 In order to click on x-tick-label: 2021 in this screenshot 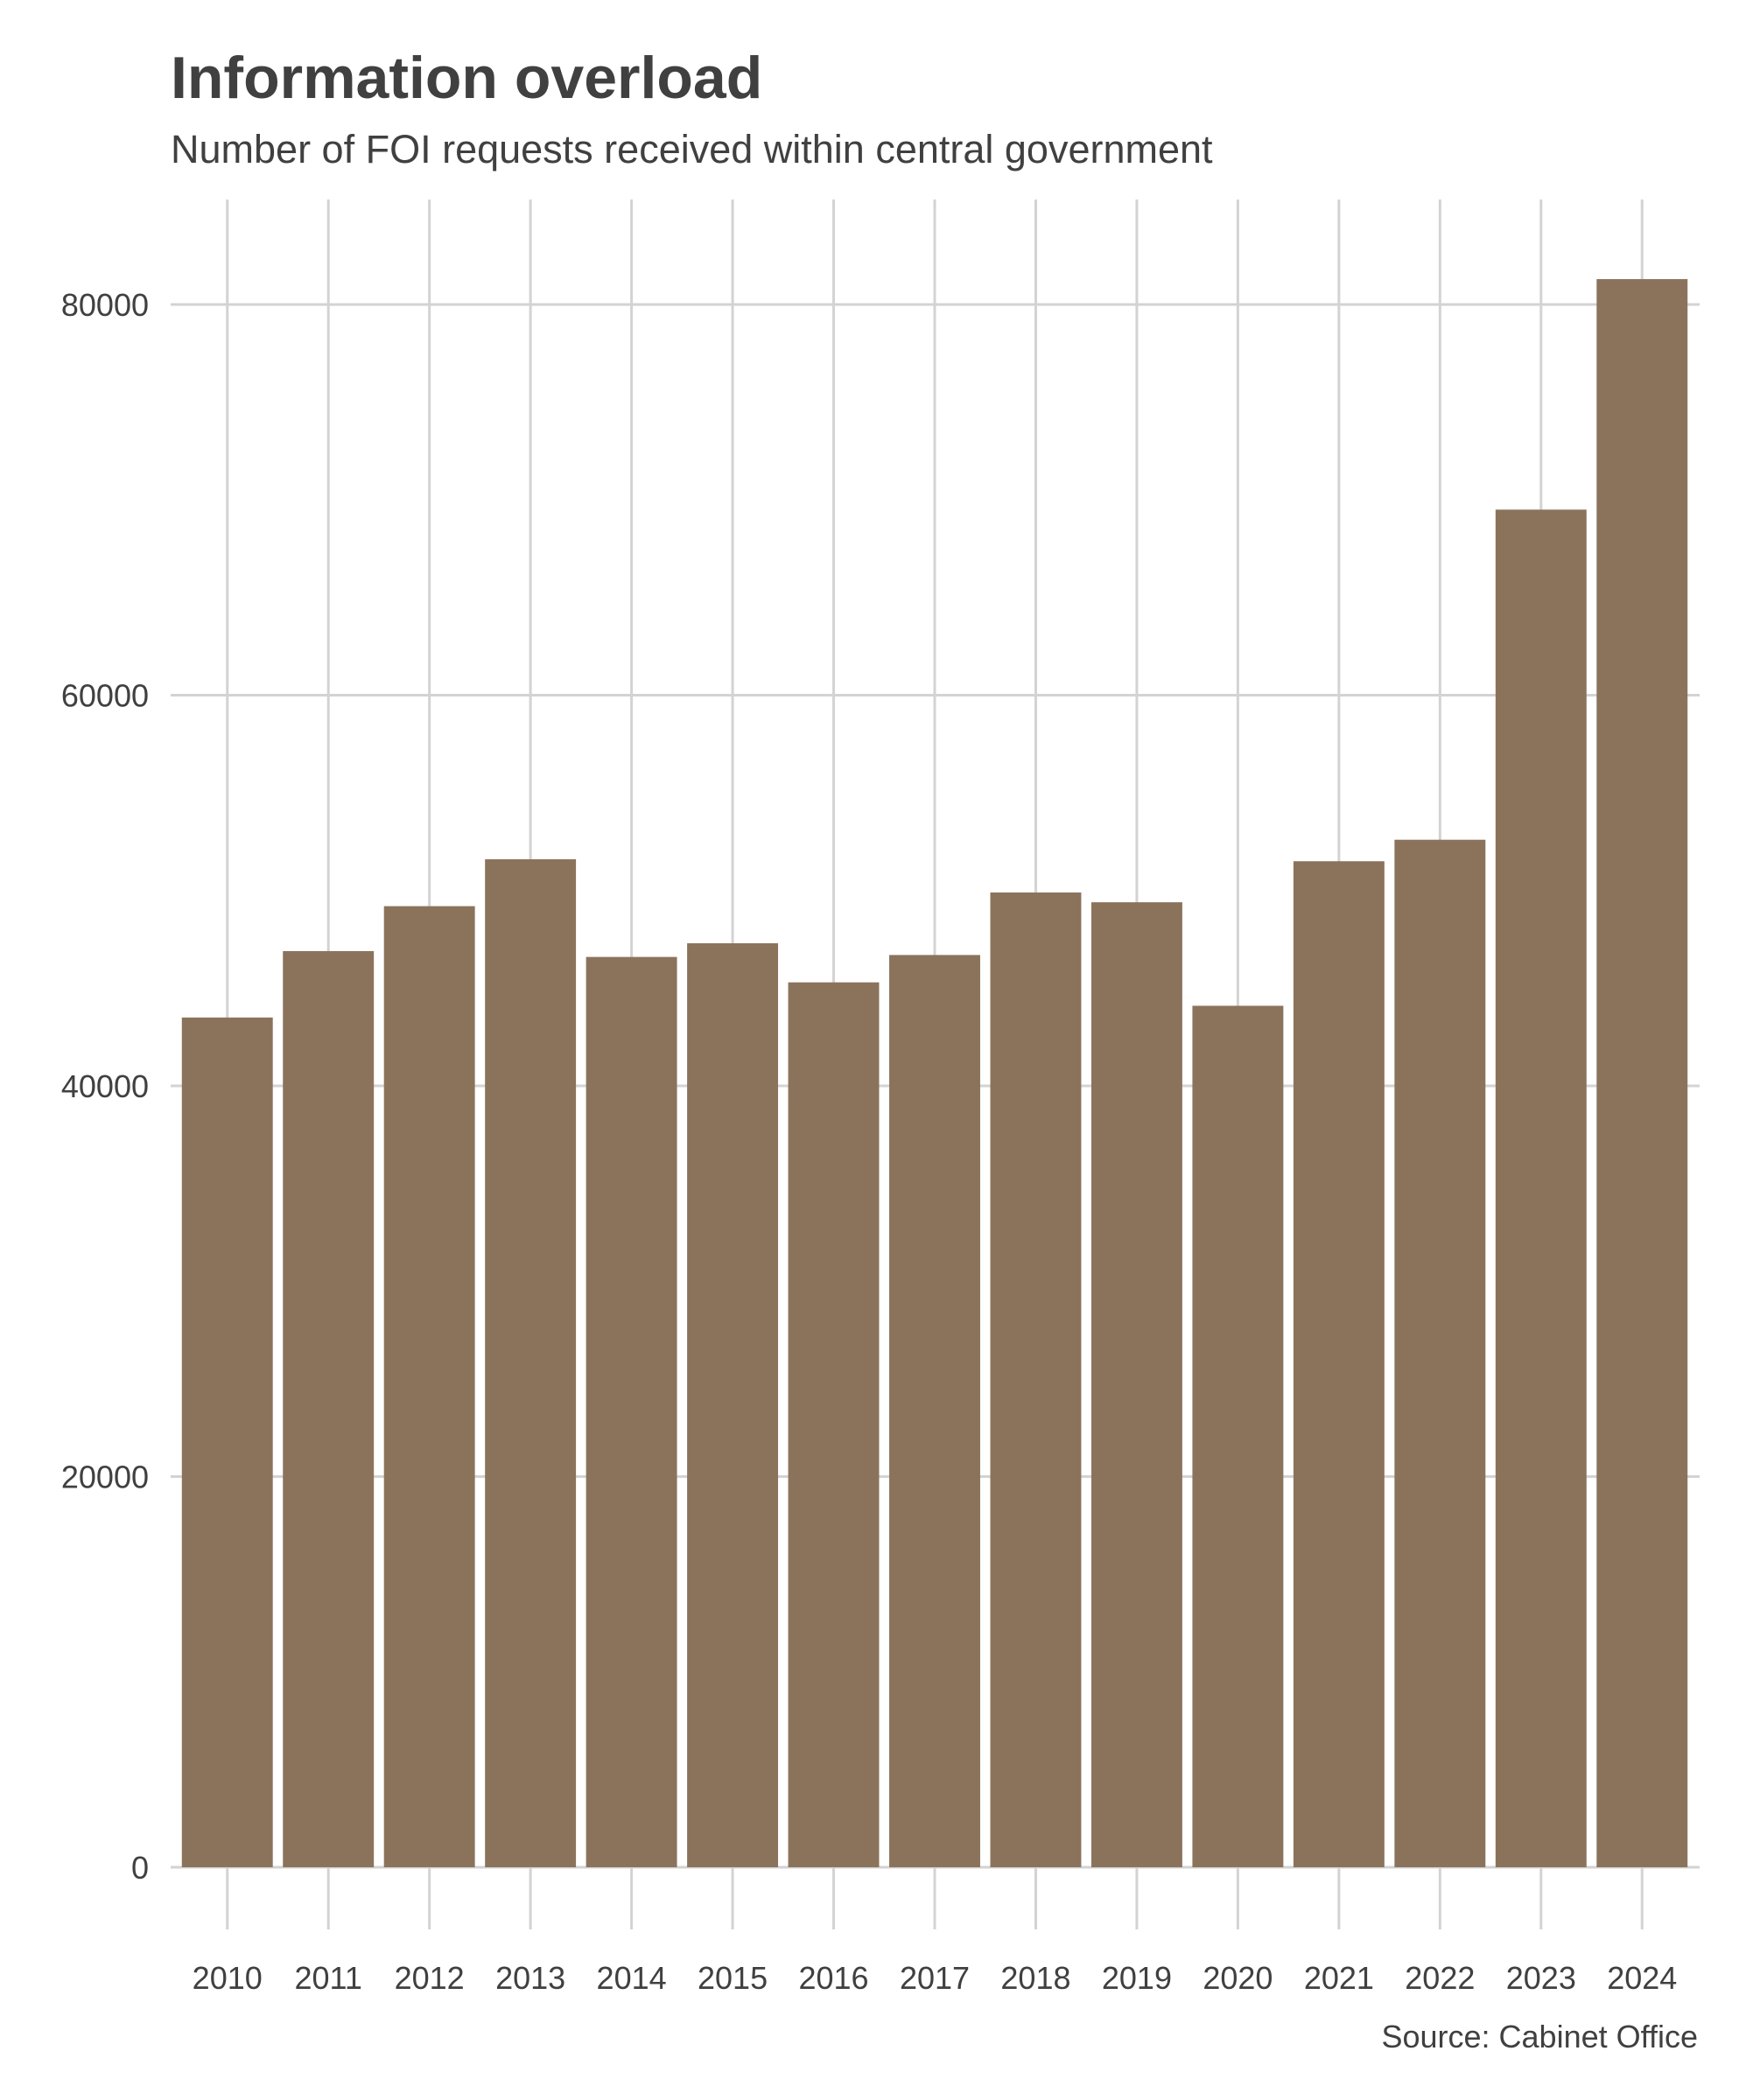, I will do `click(1339, 1978)`.